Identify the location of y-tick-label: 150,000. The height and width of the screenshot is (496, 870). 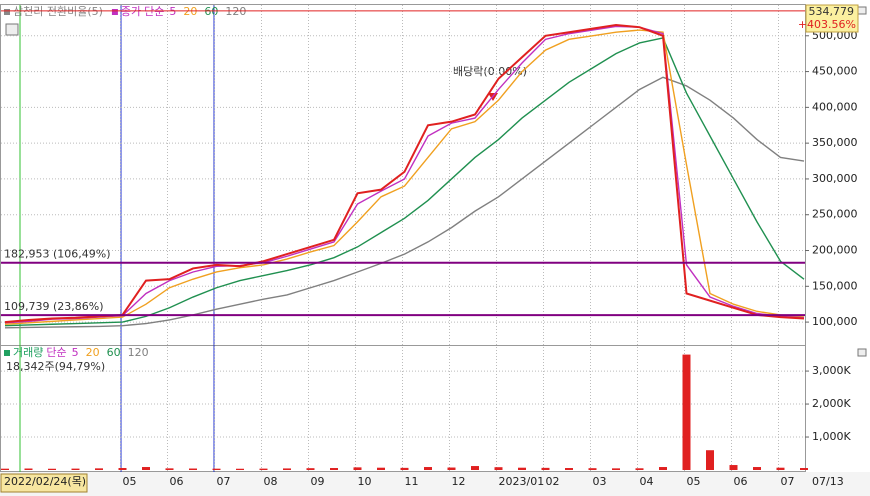
(835, 285).